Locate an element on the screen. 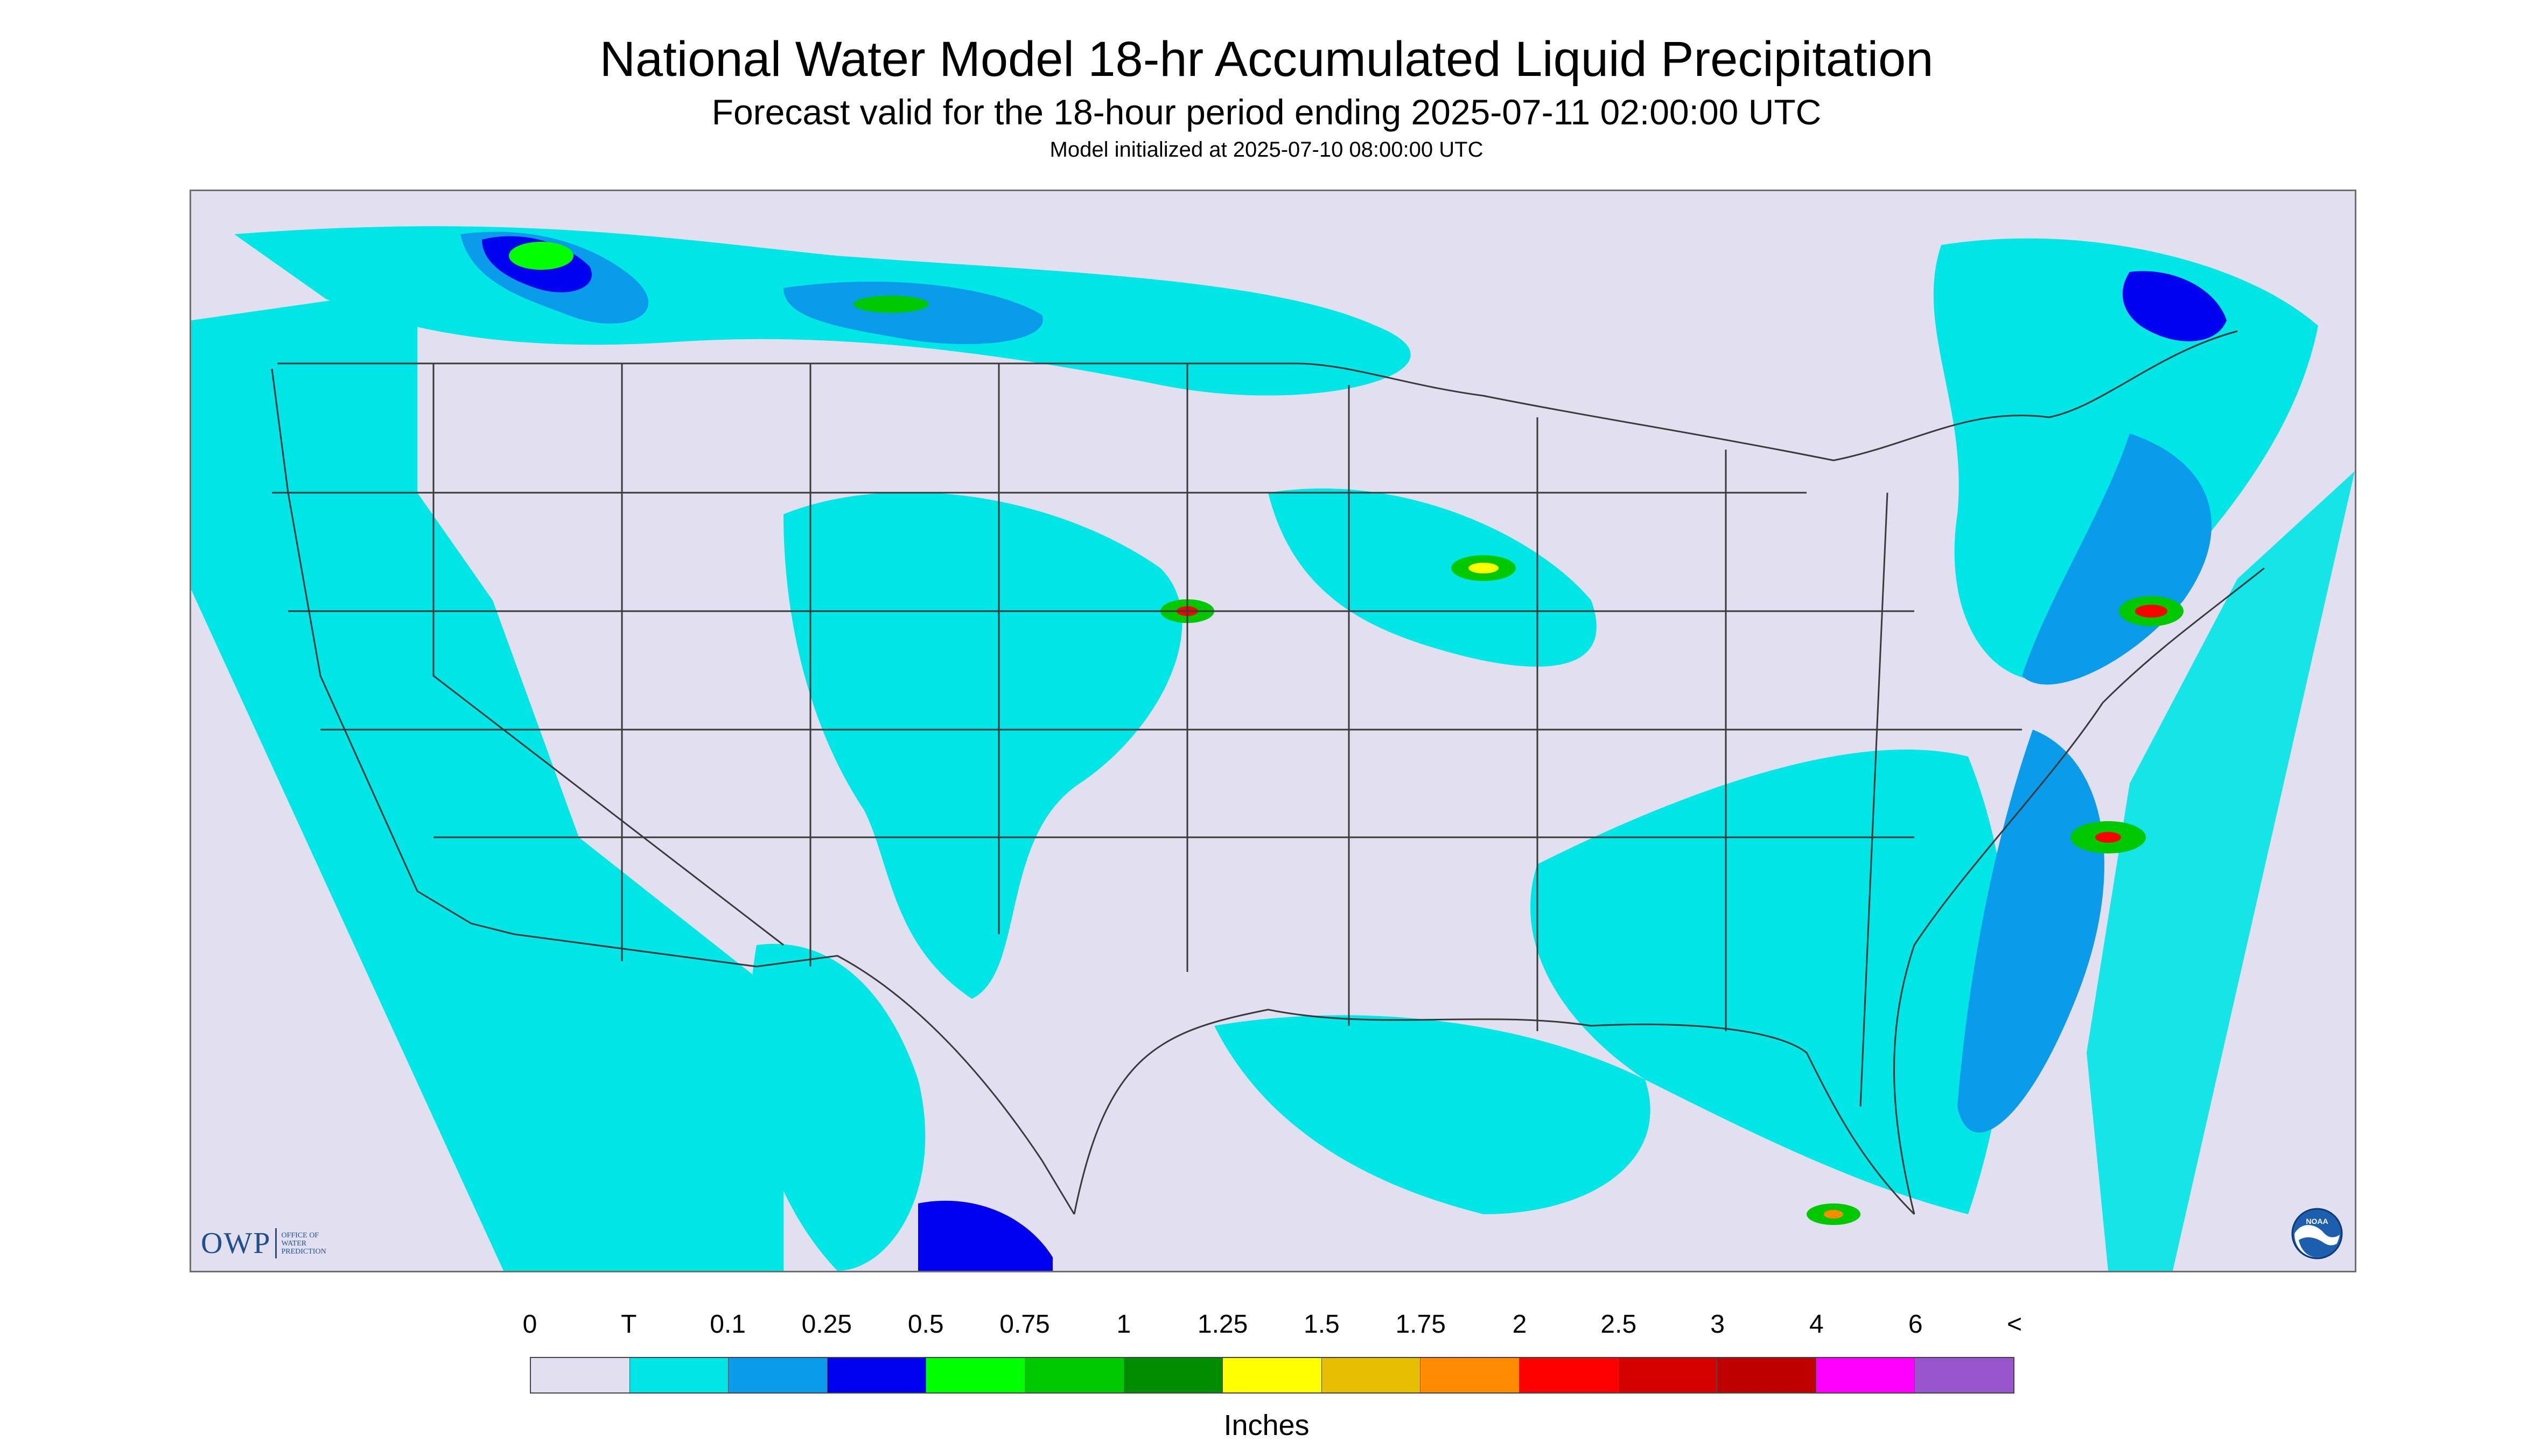 Image resolution: width=2533 pixels, height=1456 pixels. us-mexico-border is located at coordinates (794, 1074).